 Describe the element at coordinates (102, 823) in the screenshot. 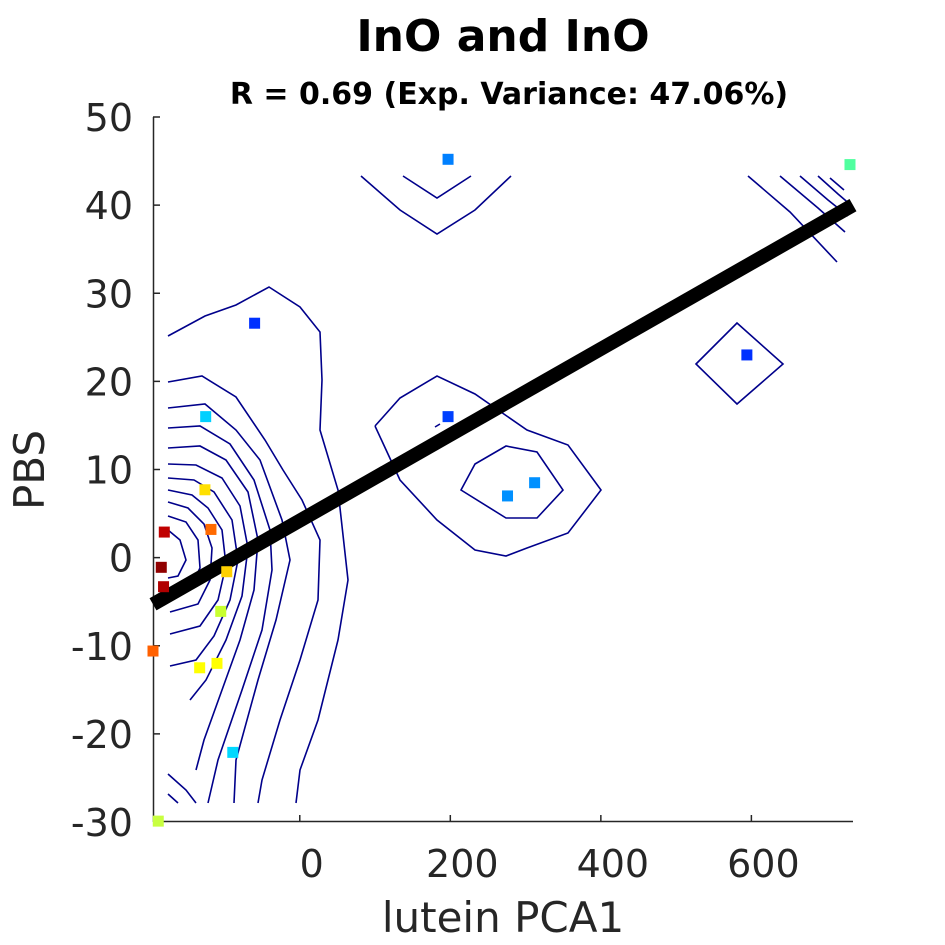

I see `y-tick-label: -30` at that location.